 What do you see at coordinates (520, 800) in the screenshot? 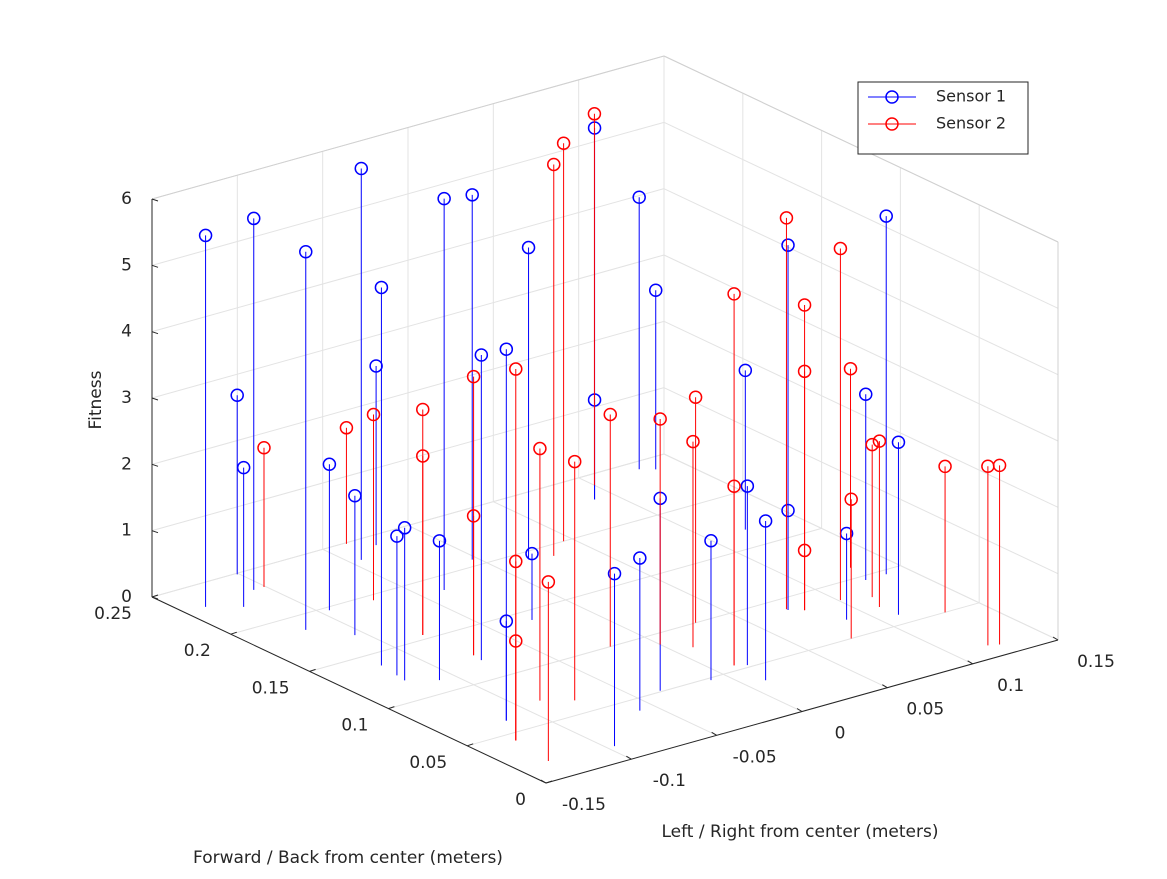
I see `y-tick-label: 0` at bounding box center [520, 800].